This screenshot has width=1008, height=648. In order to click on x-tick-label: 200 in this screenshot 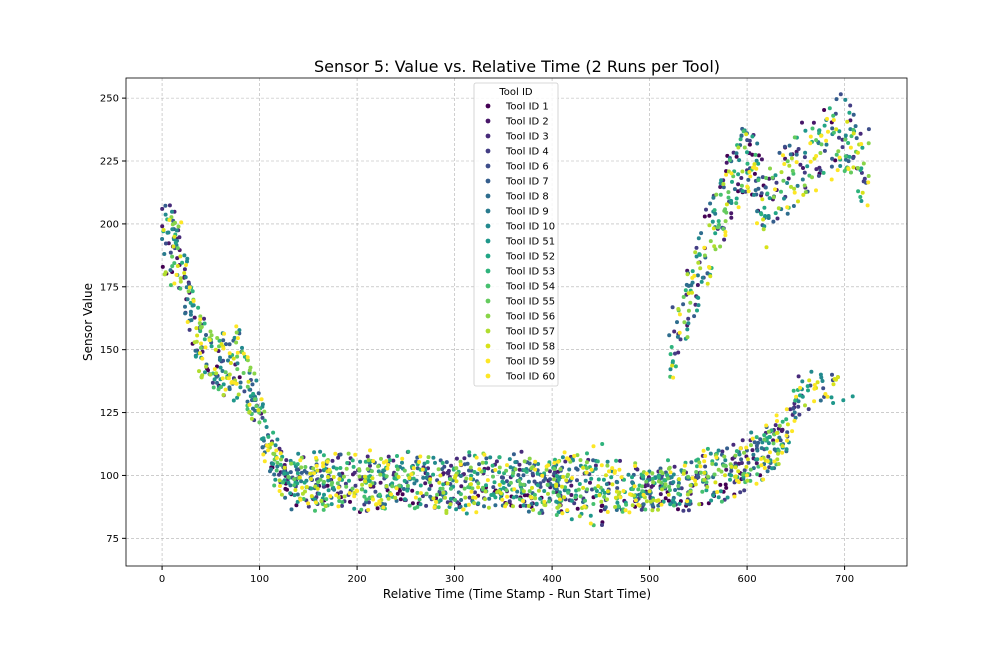, I will do `click(357, 579)`.